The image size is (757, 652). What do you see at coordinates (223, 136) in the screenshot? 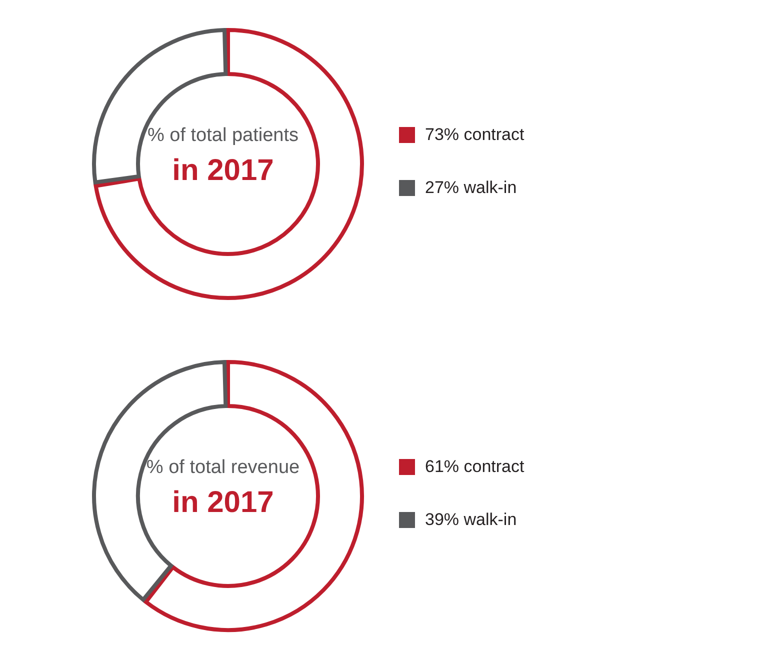
I see `text: % of total patients` at bounding box center [223, 136].